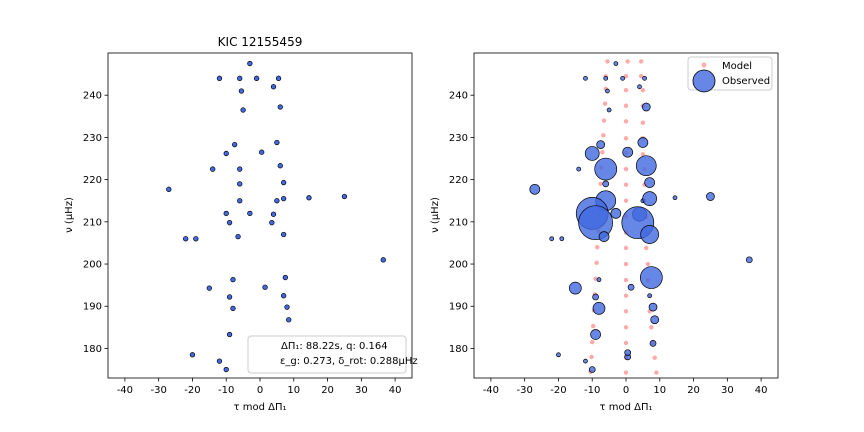  Describe the element at coordinates (92, 96) in the screenshot. I see `y-tick-label: 240` at that location.